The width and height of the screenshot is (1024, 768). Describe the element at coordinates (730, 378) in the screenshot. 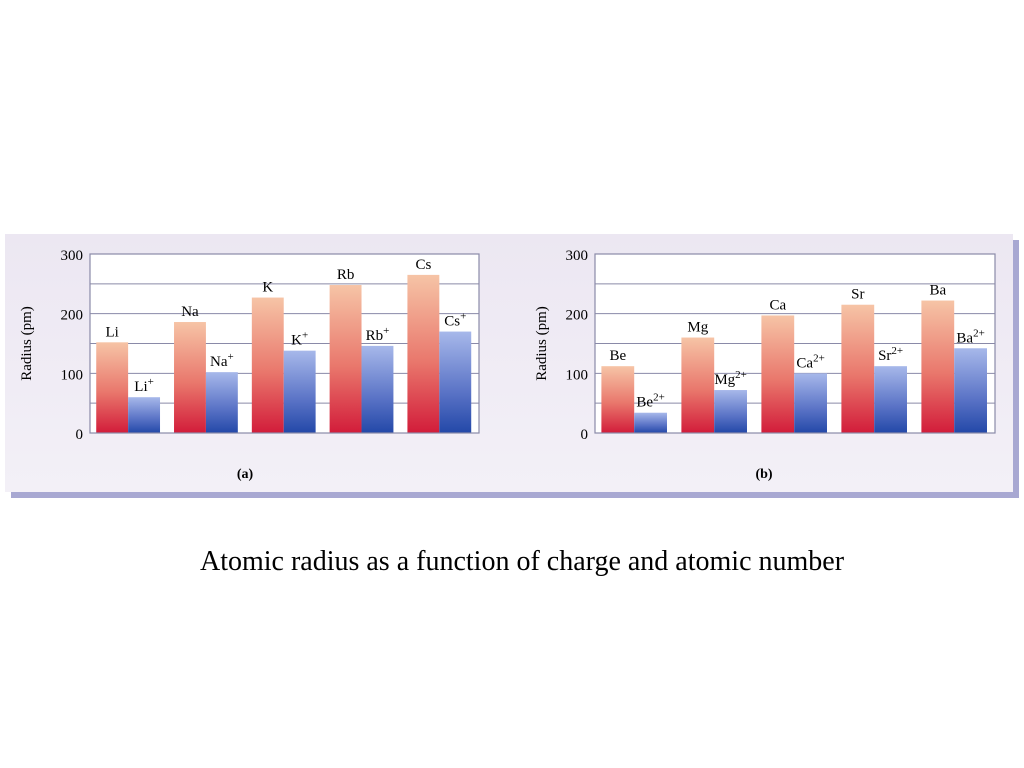

I see `data-label-mg-ion: Mg2+` at that location.